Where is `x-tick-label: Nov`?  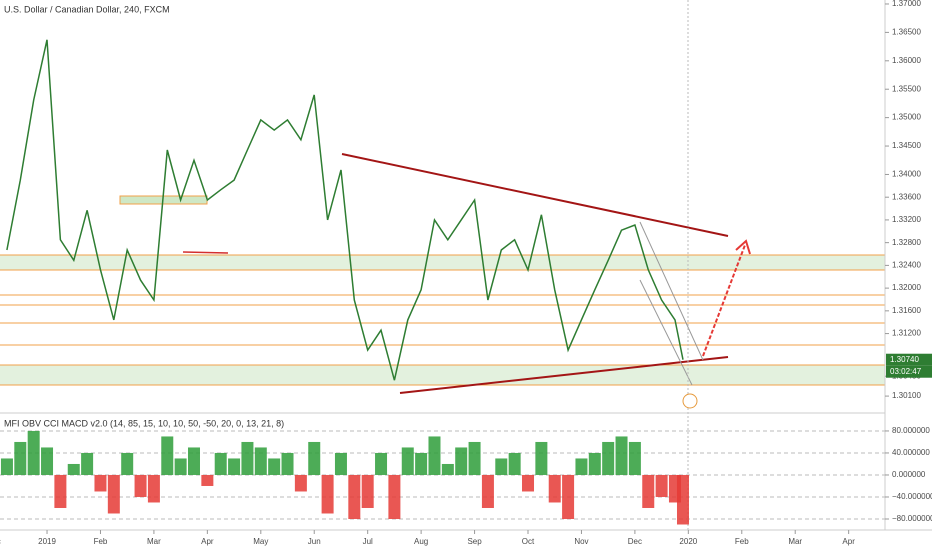
x-tick-label: Nov is located at coordinates (581, 541).